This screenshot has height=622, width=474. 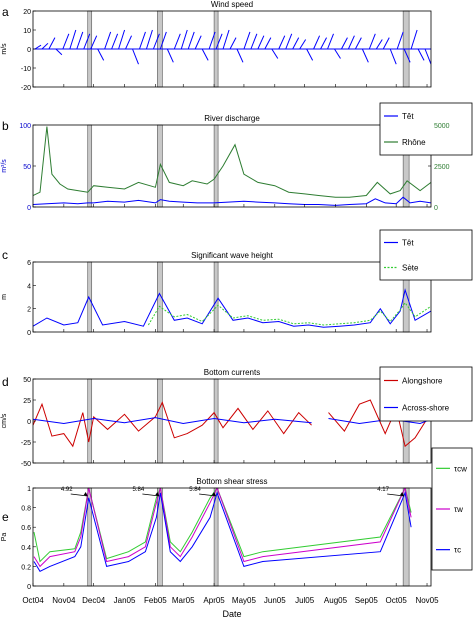 What do you see at coordinates (457, 550) in the screenshot?
I see `legend-label: τc` at bounding box center [457, 550].